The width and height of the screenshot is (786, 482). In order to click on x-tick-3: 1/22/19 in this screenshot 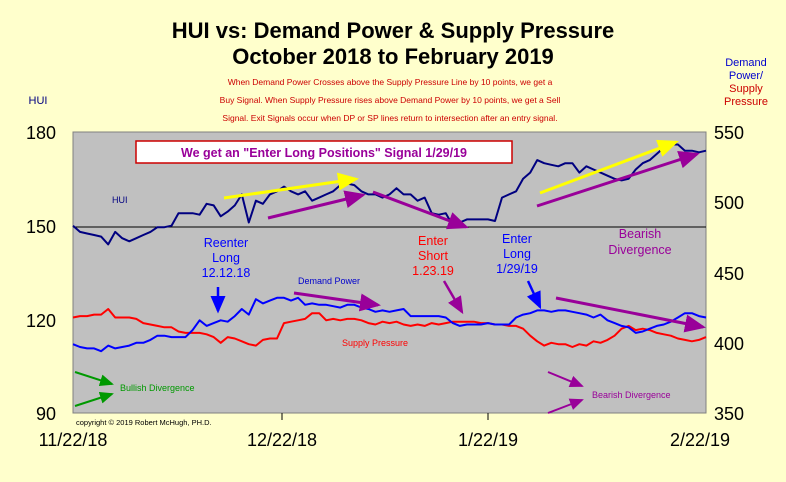, I will do `click(488, 440)`.